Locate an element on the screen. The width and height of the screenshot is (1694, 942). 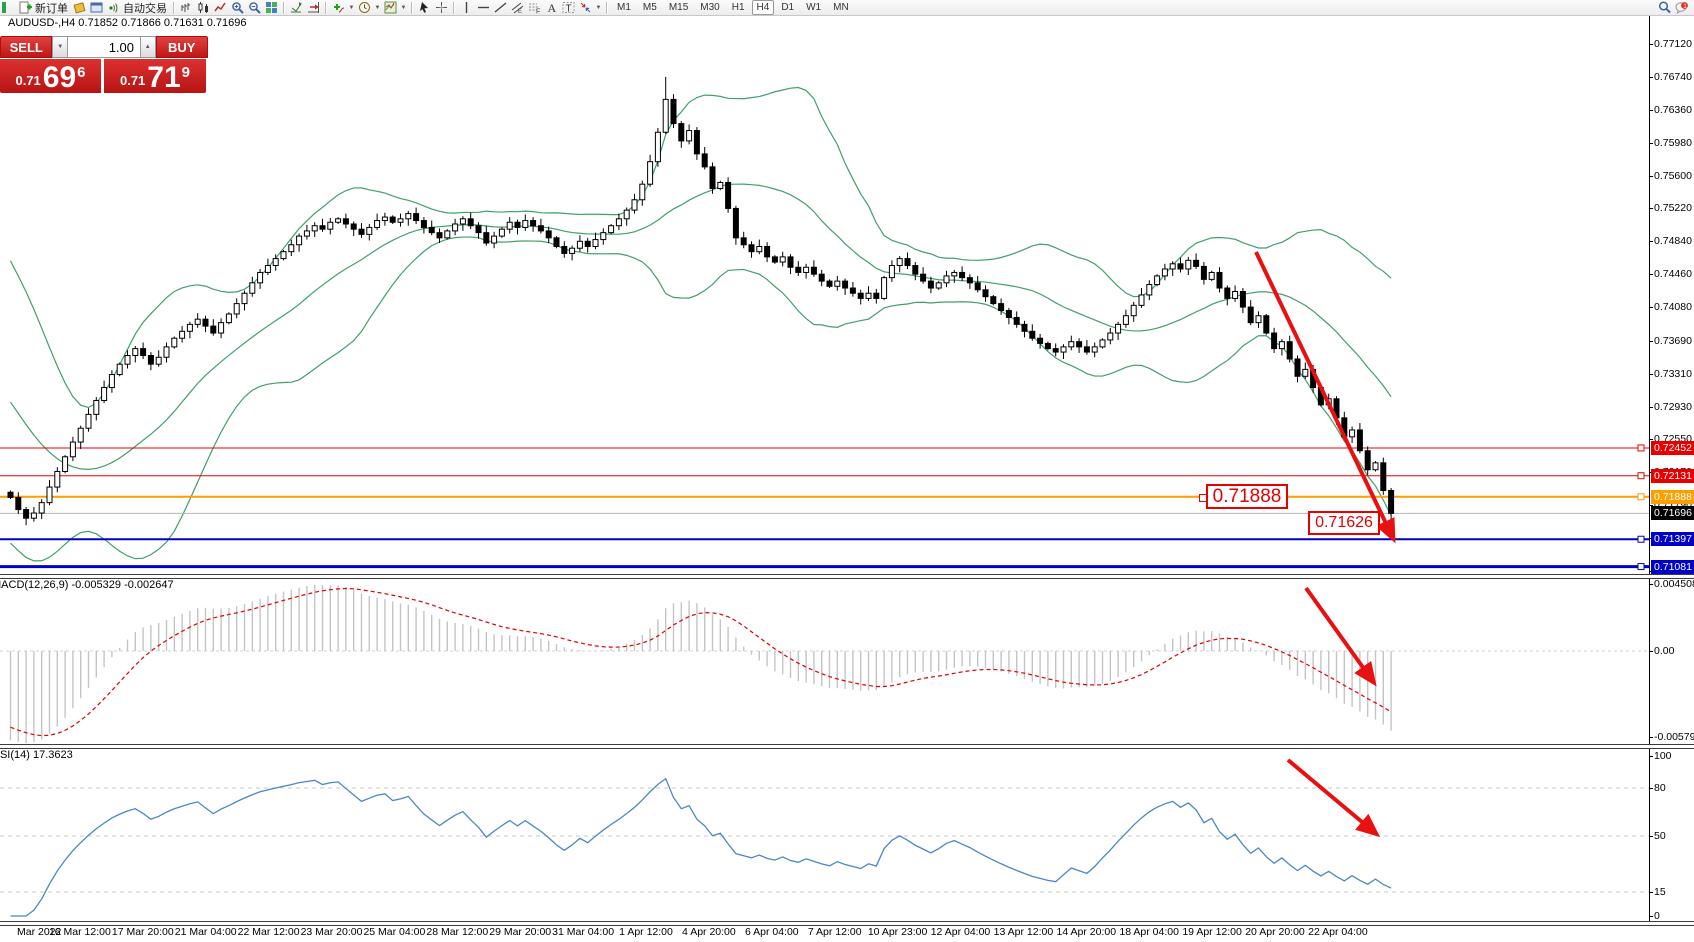
periods-icon is located at coordinates (364, 8).